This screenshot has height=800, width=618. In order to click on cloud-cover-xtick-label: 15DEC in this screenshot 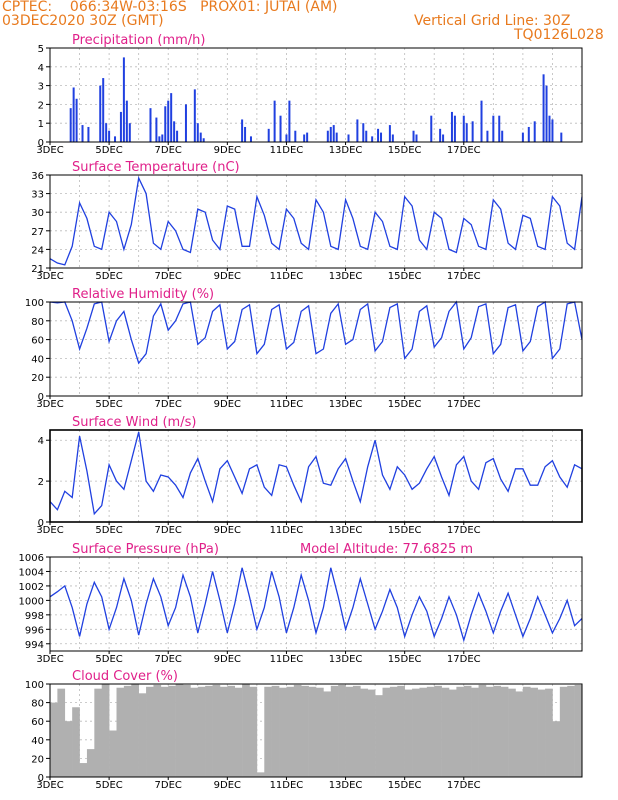, I will do `click(405, 785)`.